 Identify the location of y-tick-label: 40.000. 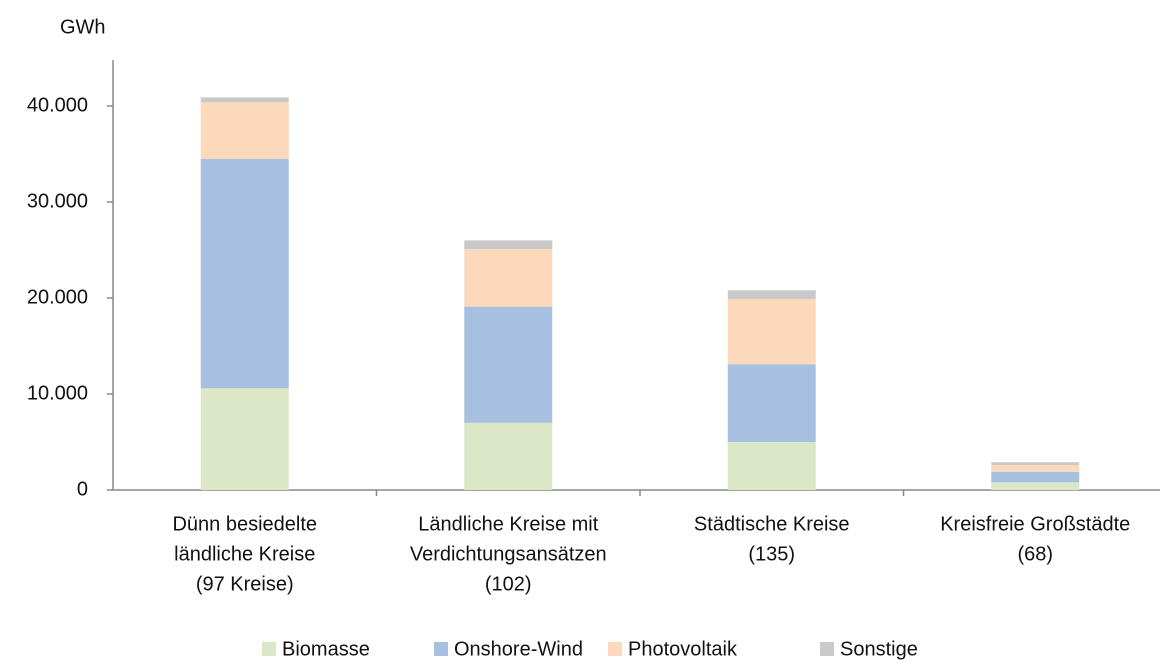
(57, 105).